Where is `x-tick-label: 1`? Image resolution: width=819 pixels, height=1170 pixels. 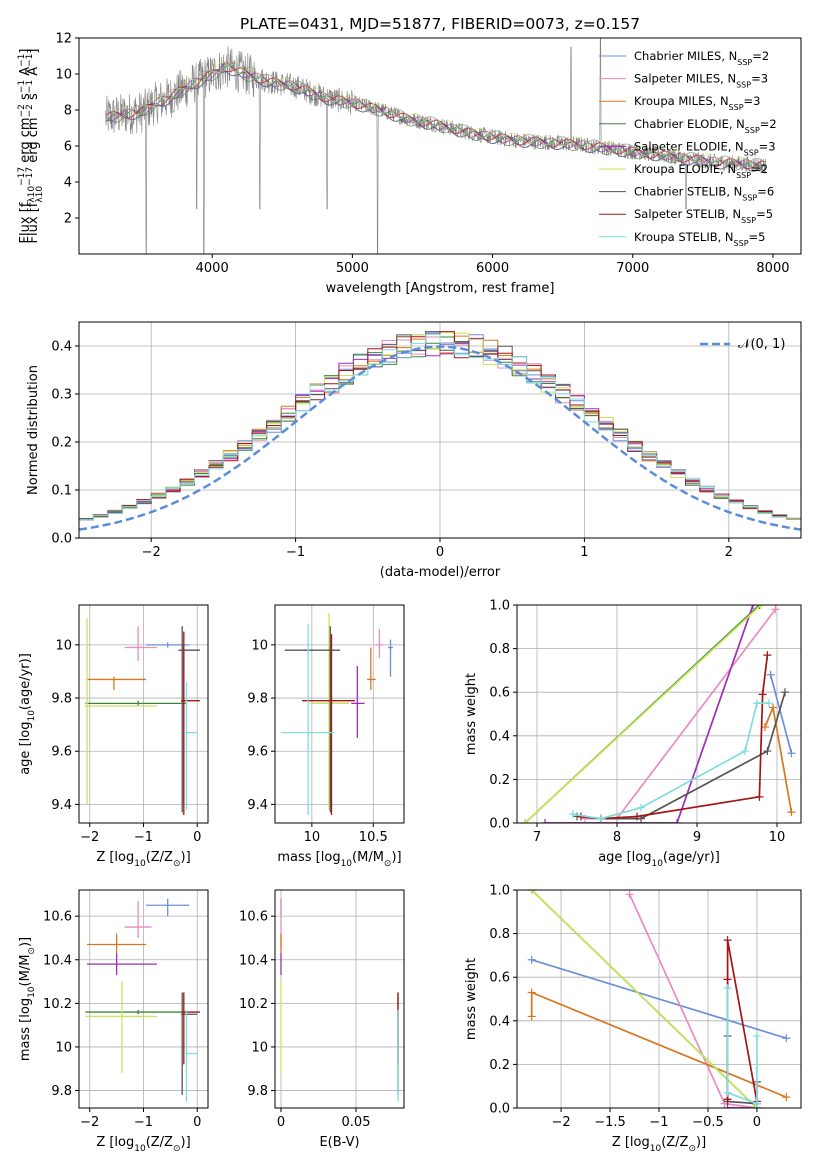 x-tick-label: 1 is located at coordinates (584, 552).